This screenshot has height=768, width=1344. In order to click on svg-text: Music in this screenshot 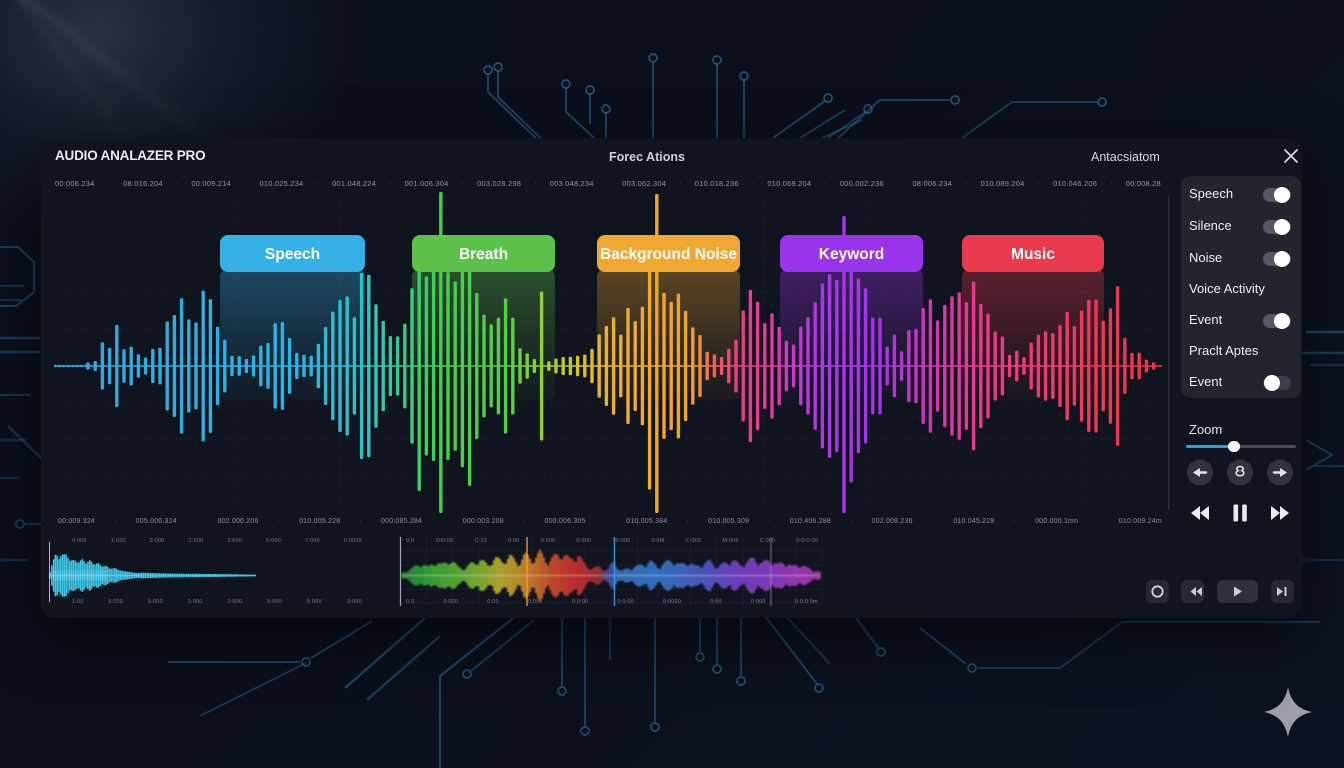, I will do `click(1033, 254)`.